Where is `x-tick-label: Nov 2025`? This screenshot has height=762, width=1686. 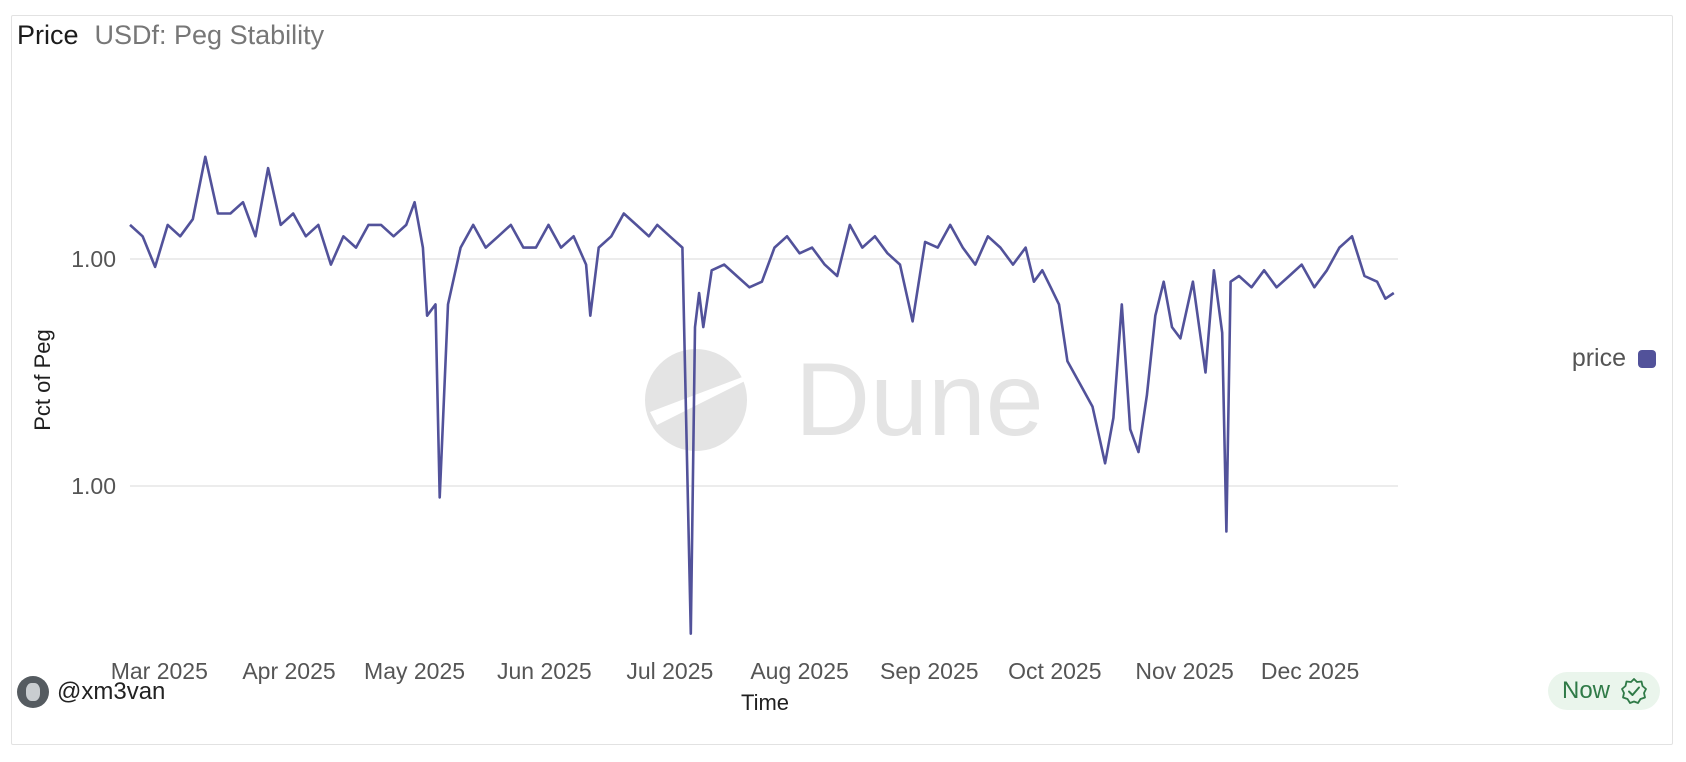
x-tick-label: Nov 2025 is located at coordinates (1184, 671).